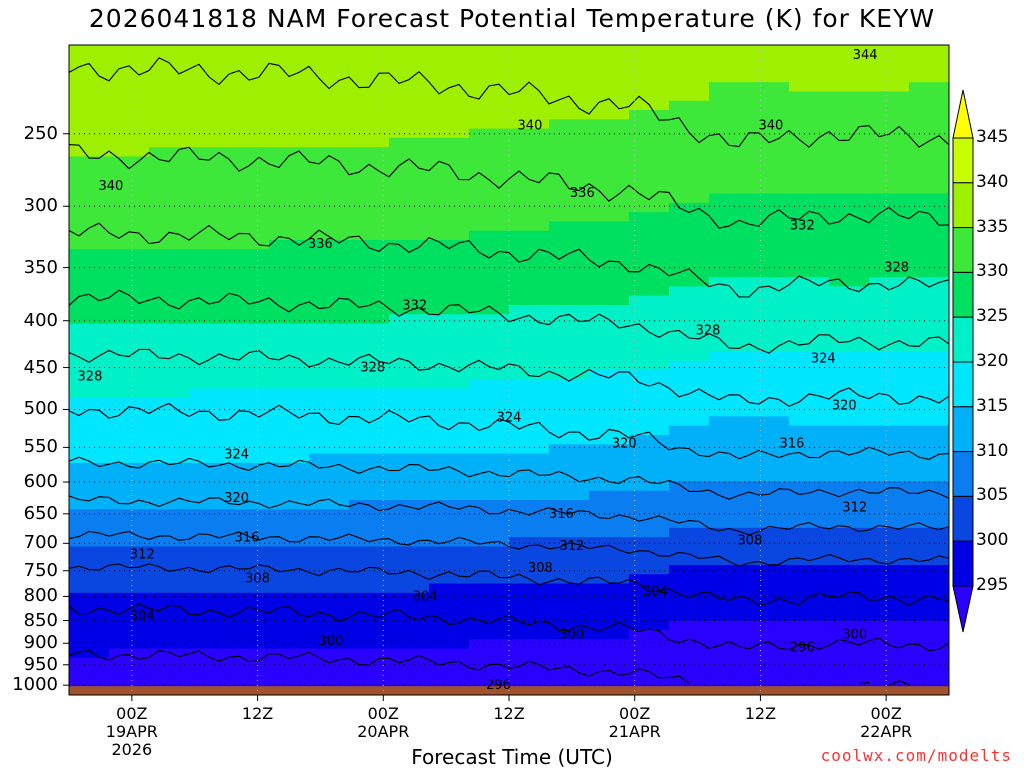  What do you see at coordinates (142, 555) in the screenshot?
I see `contour-label: 312` at bounding box center [142, 555].